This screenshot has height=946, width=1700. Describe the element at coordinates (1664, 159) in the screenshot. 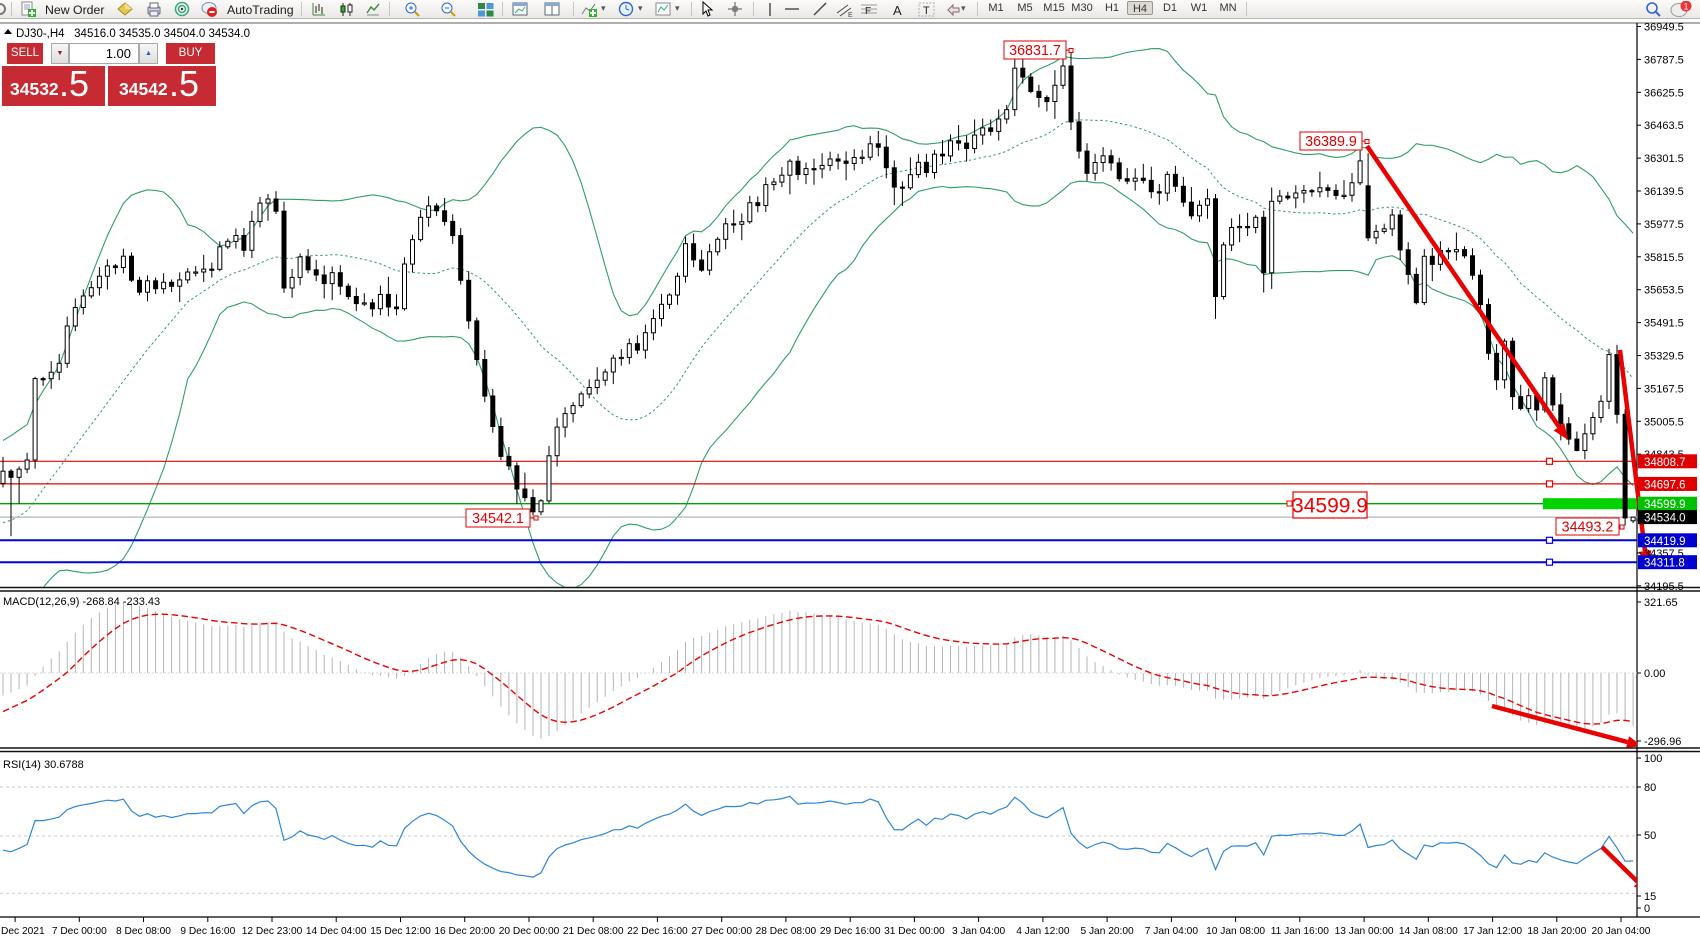

I see `svg-text: 36301.5` at that location.